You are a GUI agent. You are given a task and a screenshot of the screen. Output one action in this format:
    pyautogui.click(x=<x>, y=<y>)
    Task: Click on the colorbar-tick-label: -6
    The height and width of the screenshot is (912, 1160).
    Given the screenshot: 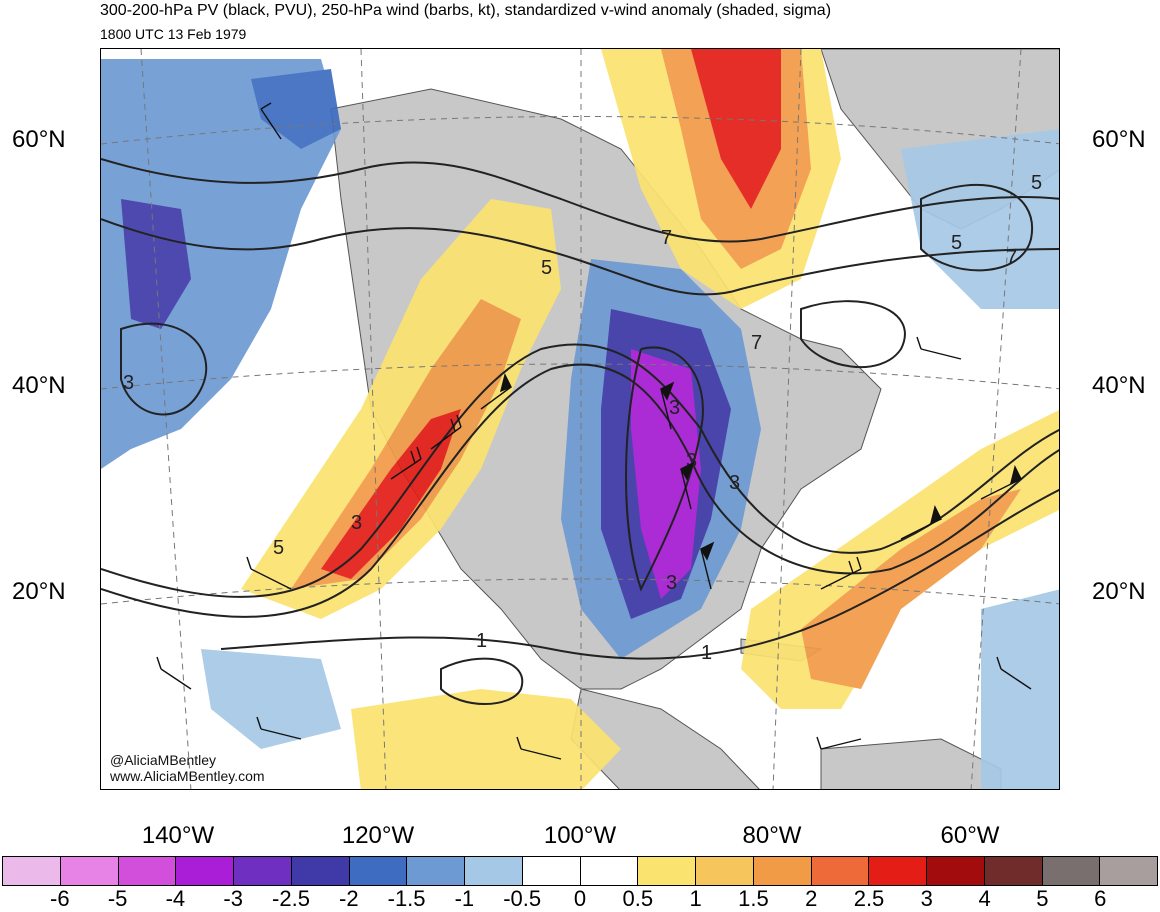 What is the action you would take?
    pyautogui.click(x=60, y=898)
    